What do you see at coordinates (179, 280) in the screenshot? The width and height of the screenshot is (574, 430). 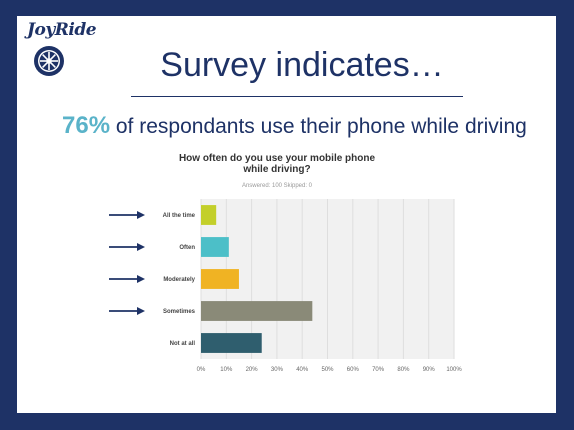 I see `category-label: Moderately` at bounding box center [179, 280].